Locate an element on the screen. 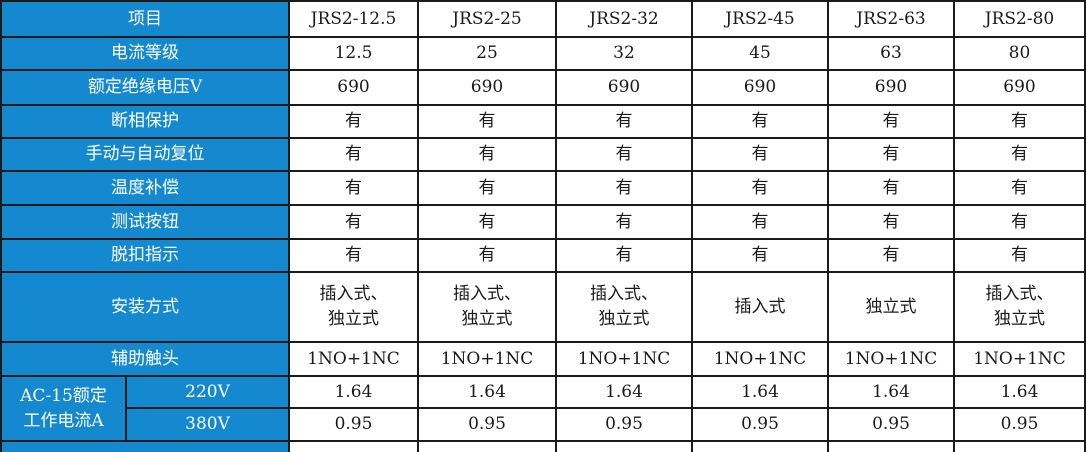 This screenshot has width=1086, height=452. row-label-temperature-compensation: 温度补偿 is located at coordinates (145, 188).